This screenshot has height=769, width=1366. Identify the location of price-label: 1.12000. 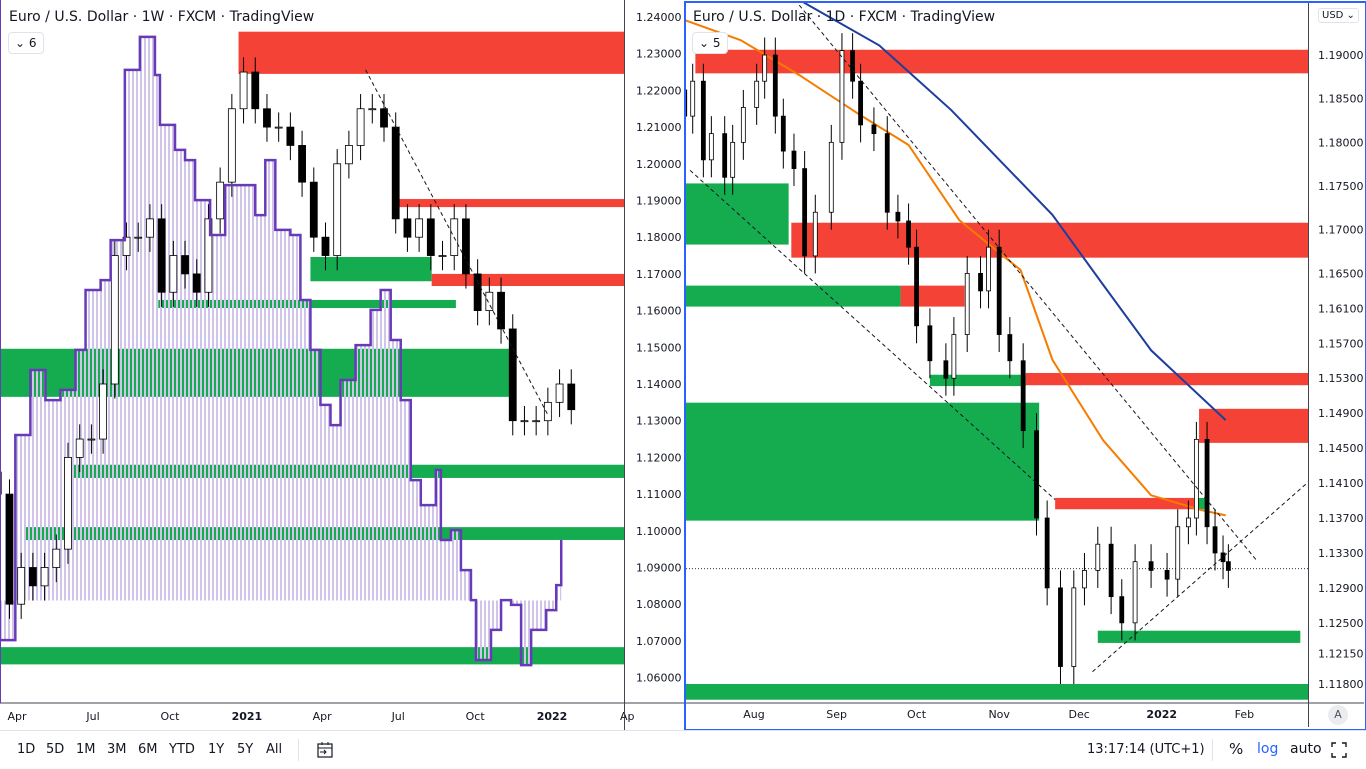
(659, 457).